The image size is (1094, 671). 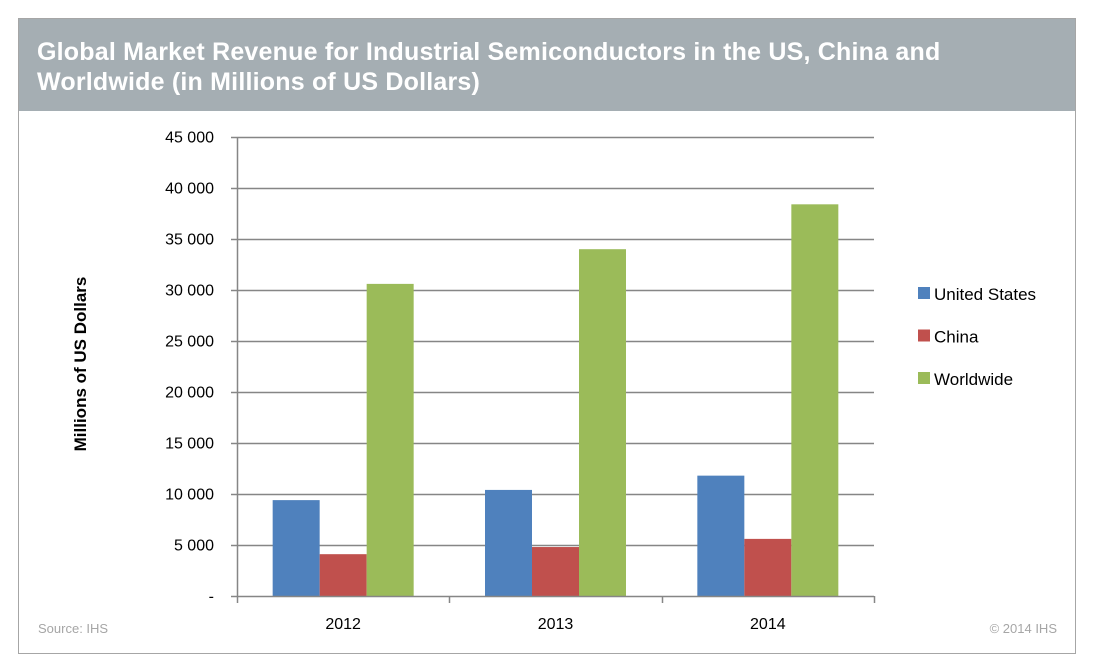 What do you see at coordinates (602, 422) in the screenshot?
I see `bar-worldwide-2013` at bounding box center [602, 422].